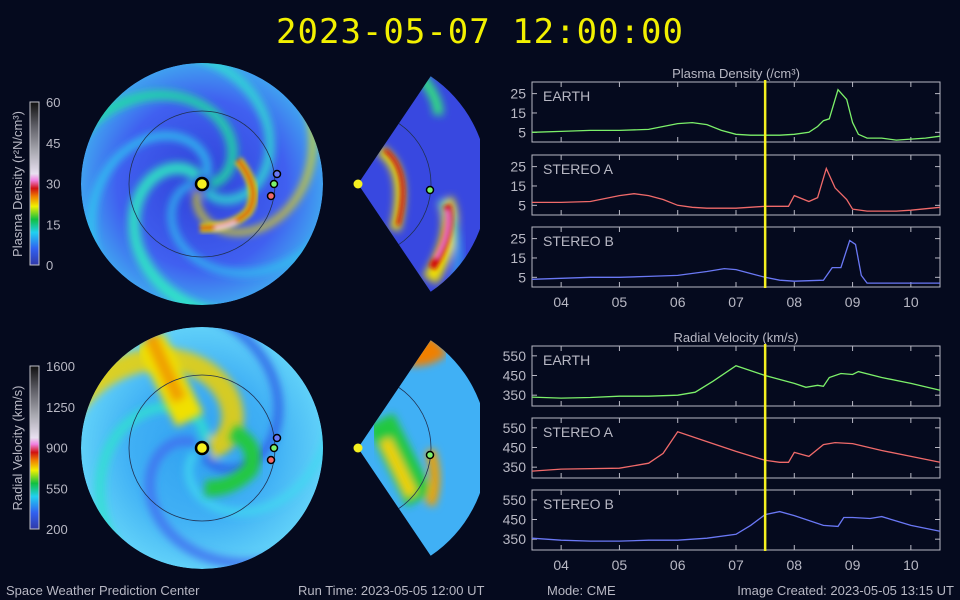 The width and height of the screenshot is (960, 600). I want to click on velocity-colorbar-label: Radial Velocity (km/s), so click(17, 448).